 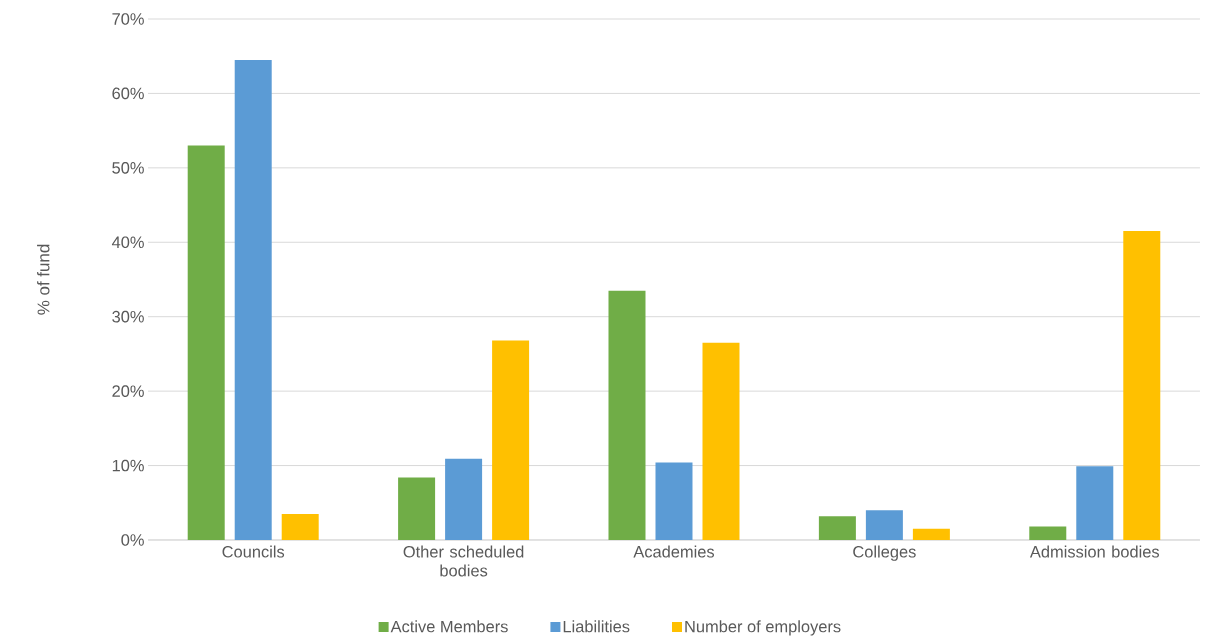 What do you see at coordinates (128, 168) in the screenshot?
I see `y-tick-label: 50%` at bounding box center [128, 168].